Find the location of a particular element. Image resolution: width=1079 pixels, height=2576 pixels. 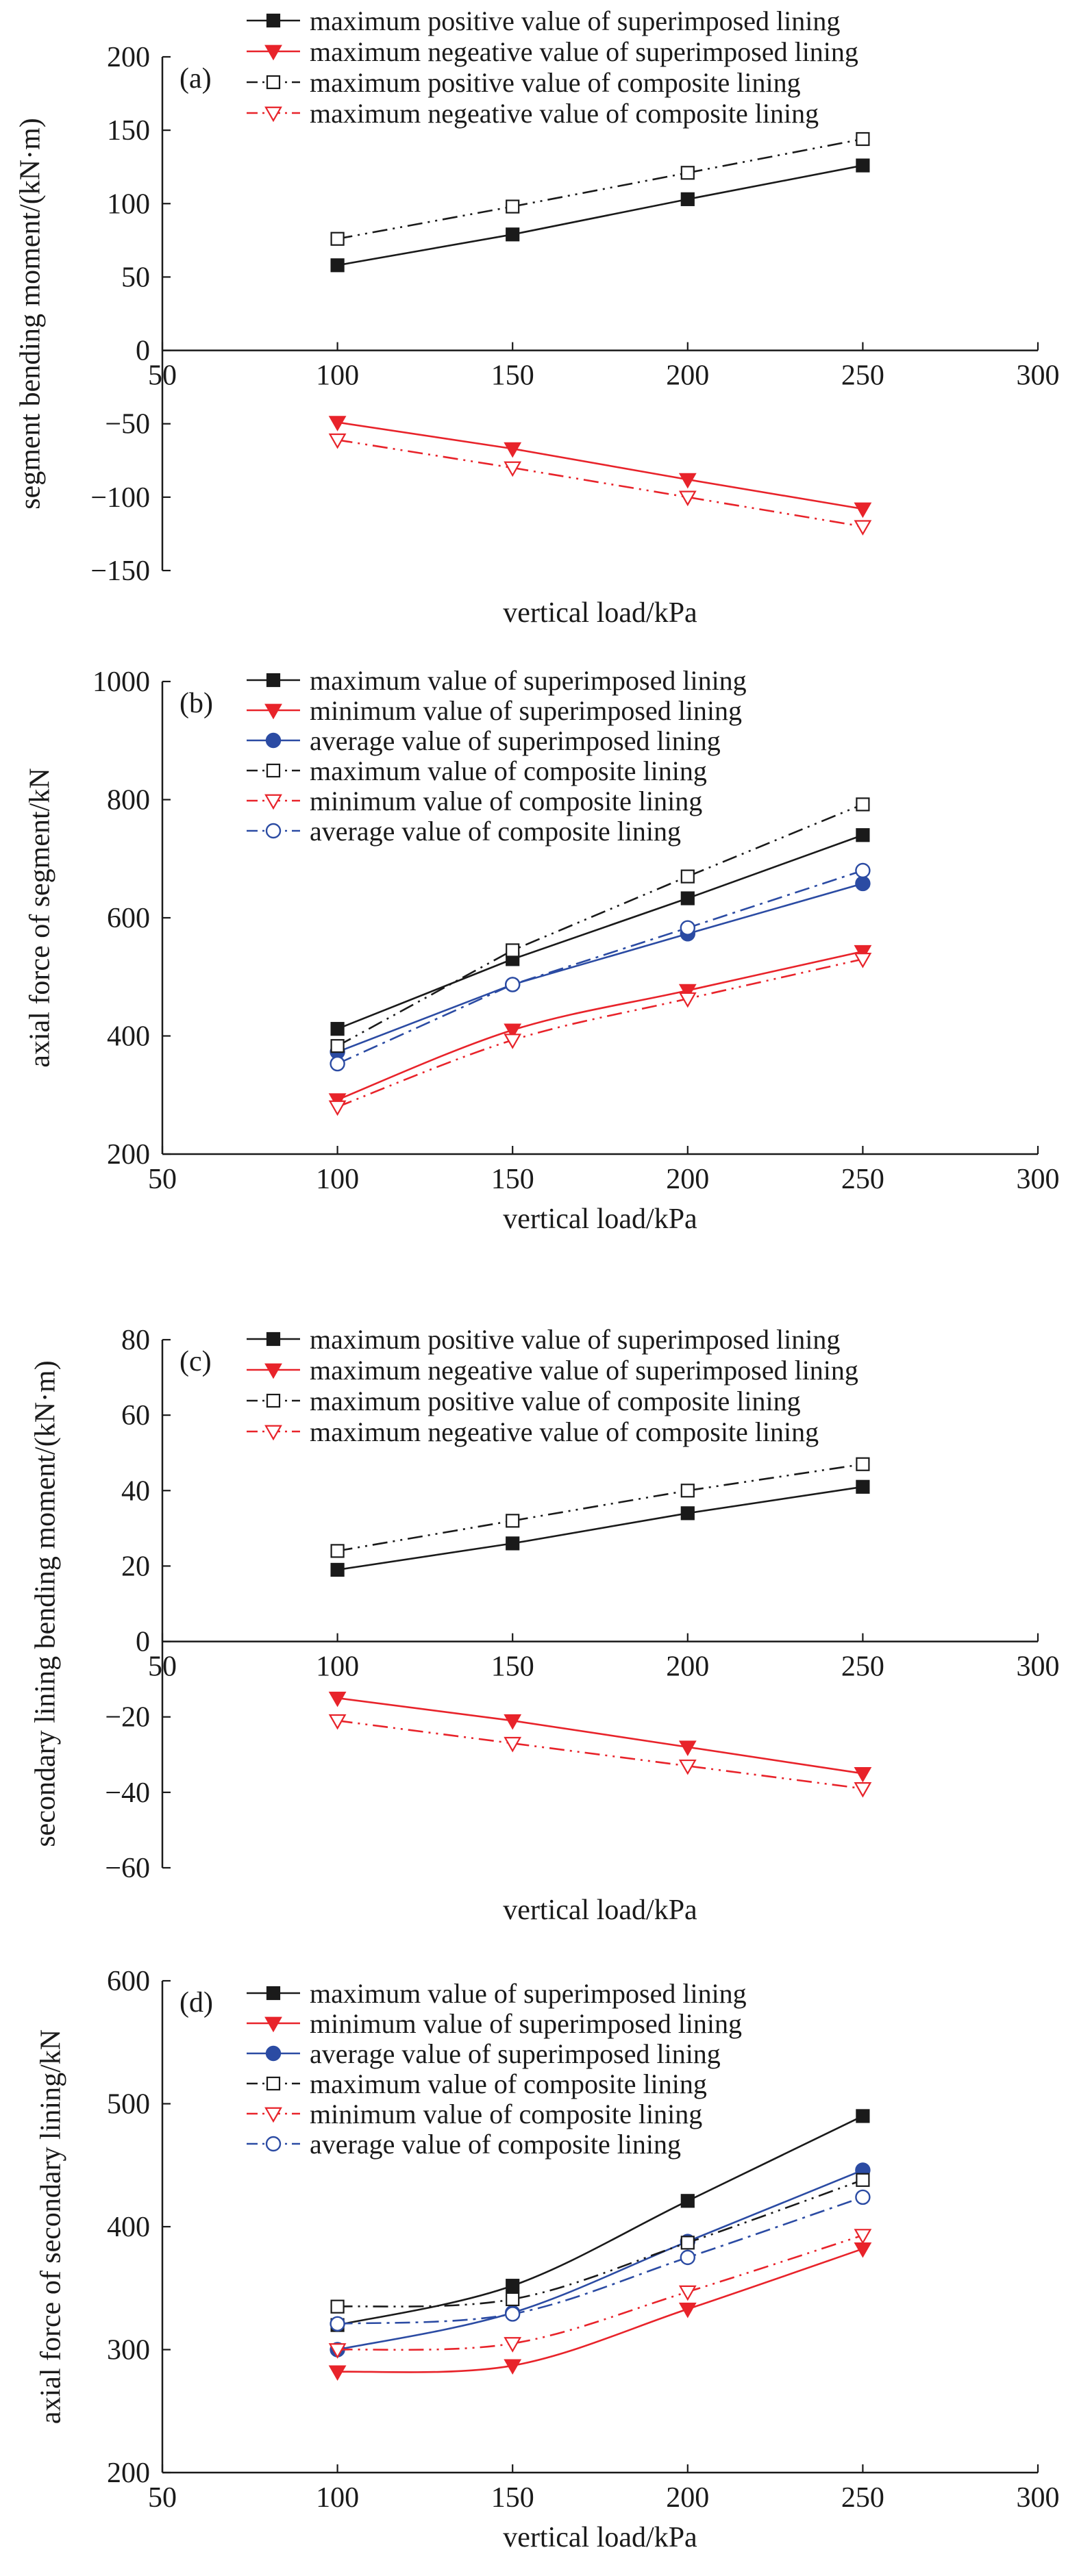

y-tick-label: 0 is located at coordinates (143, 1642).